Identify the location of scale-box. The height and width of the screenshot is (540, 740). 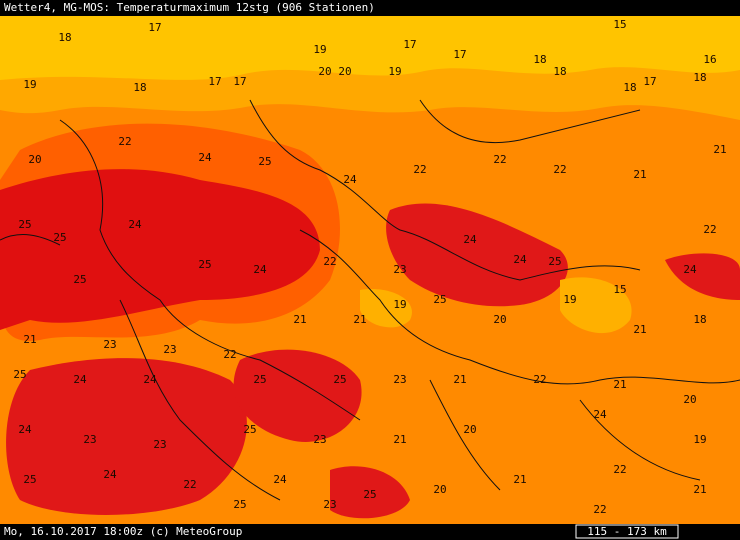
(627, 531).